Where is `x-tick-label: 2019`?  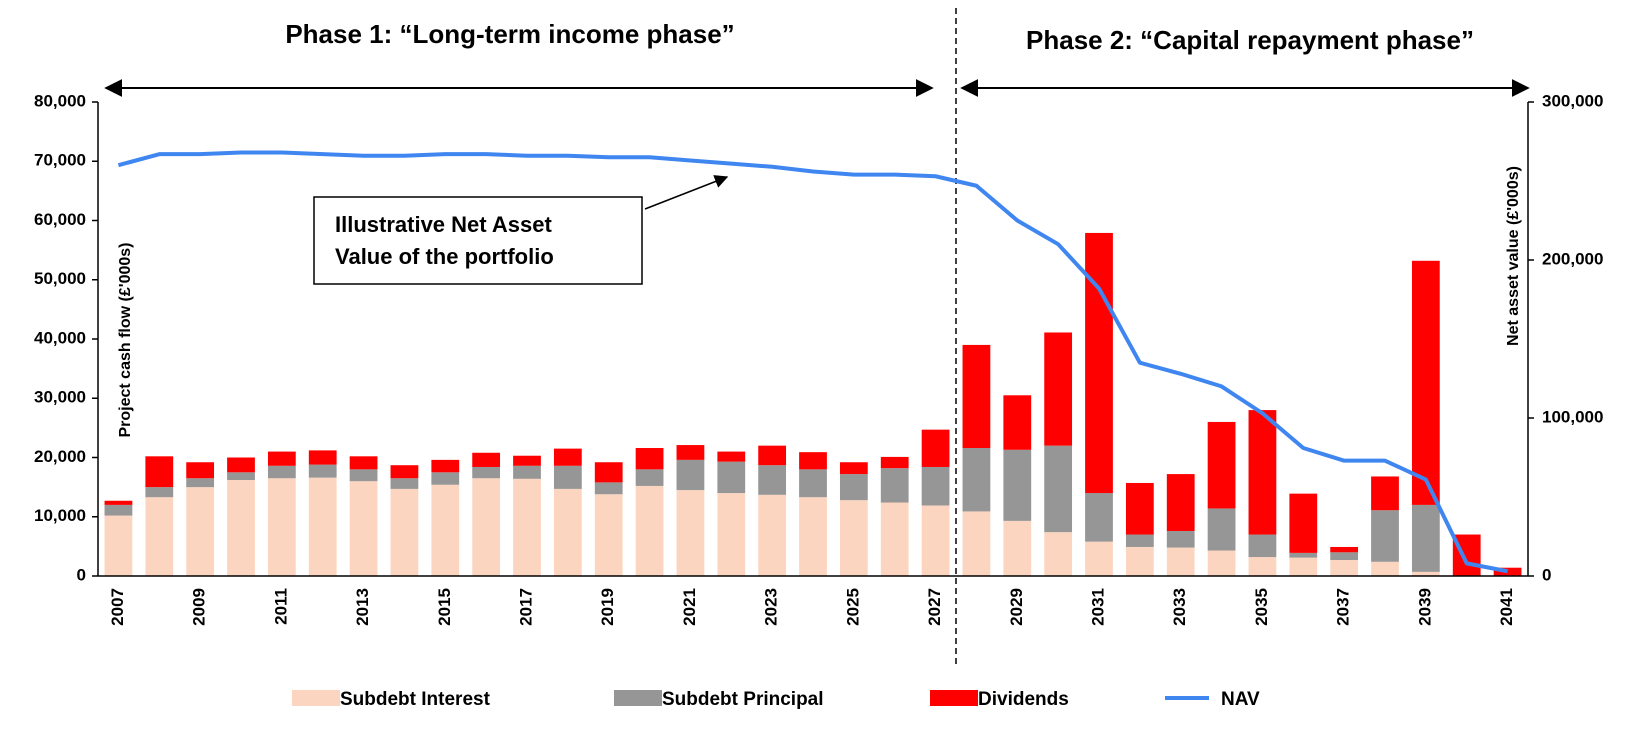 x-tick-label: 2019 is located at coordinates (607, 607).